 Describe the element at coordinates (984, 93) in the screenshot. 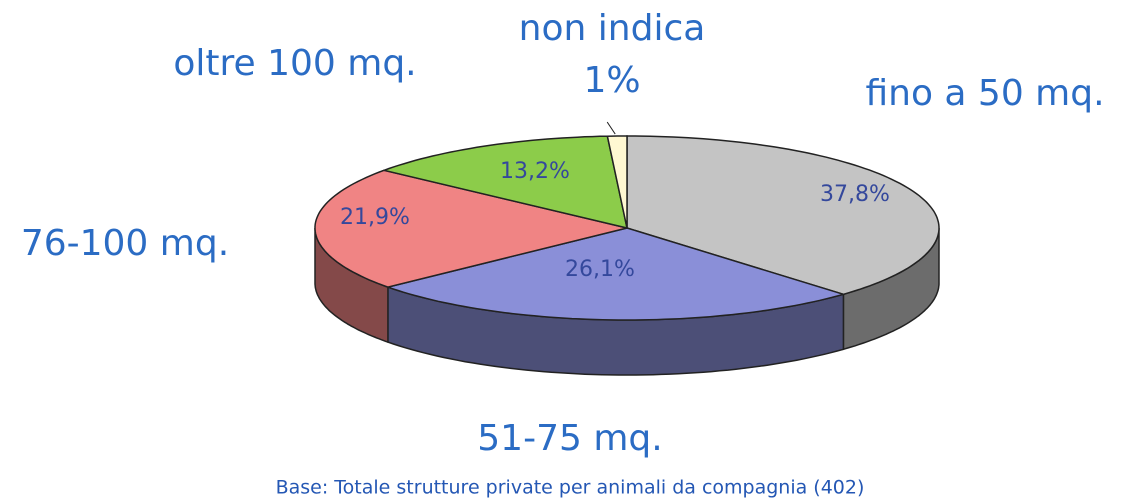

I see `category-label: fino a 50 mq.` at that location.